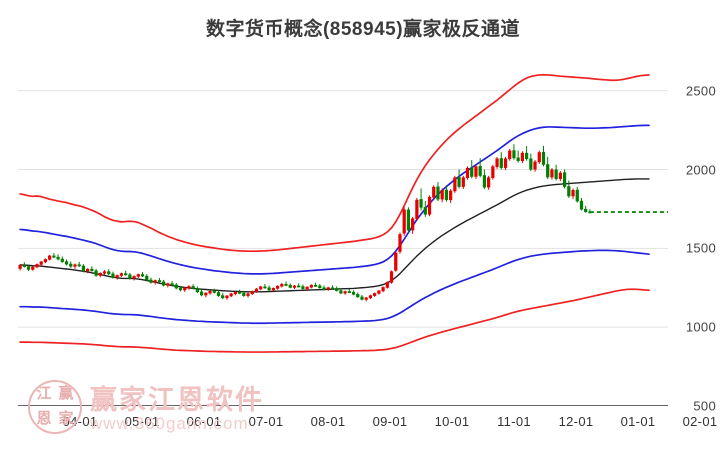 Image resolution: width=726 pixels, height=450 pixels. I want to click on x-tick-label: 02-01, so click(700, 421).